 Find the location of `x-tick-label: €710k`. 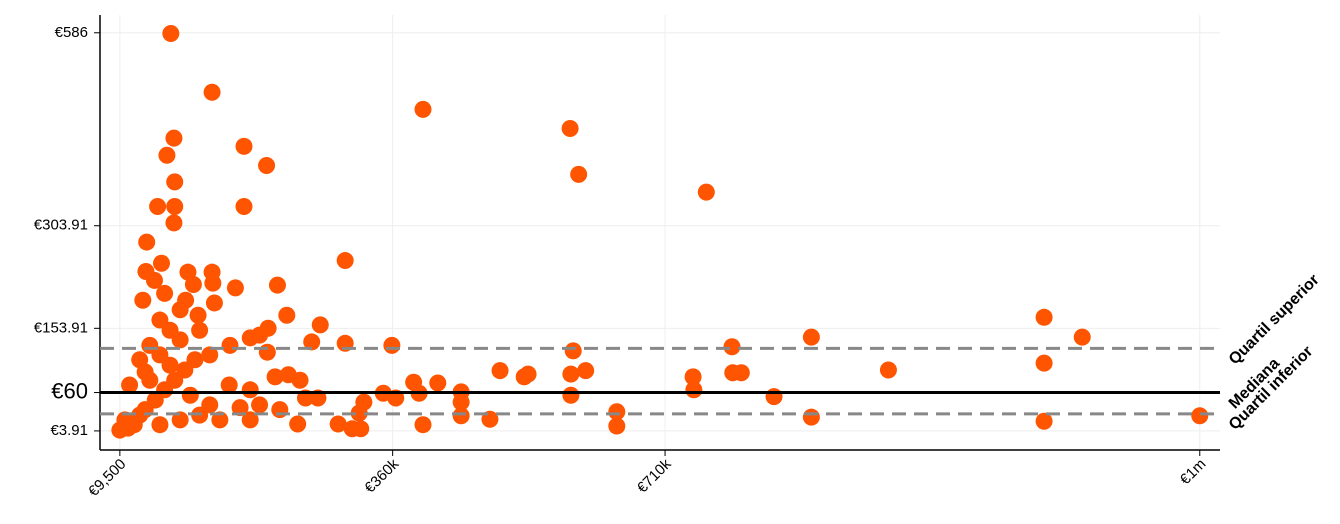

x-tick-label: €710k is located at coordinates (654, 475).